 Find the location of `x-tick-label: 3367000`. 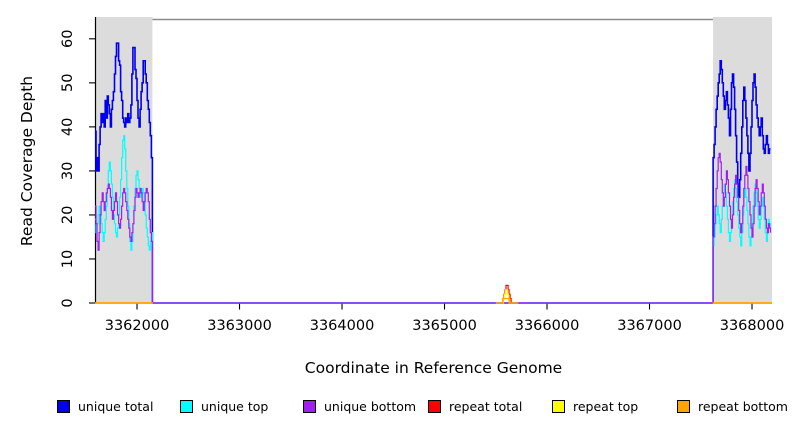

x-tick-label: 3367000 is located at coordinates (649, 326).